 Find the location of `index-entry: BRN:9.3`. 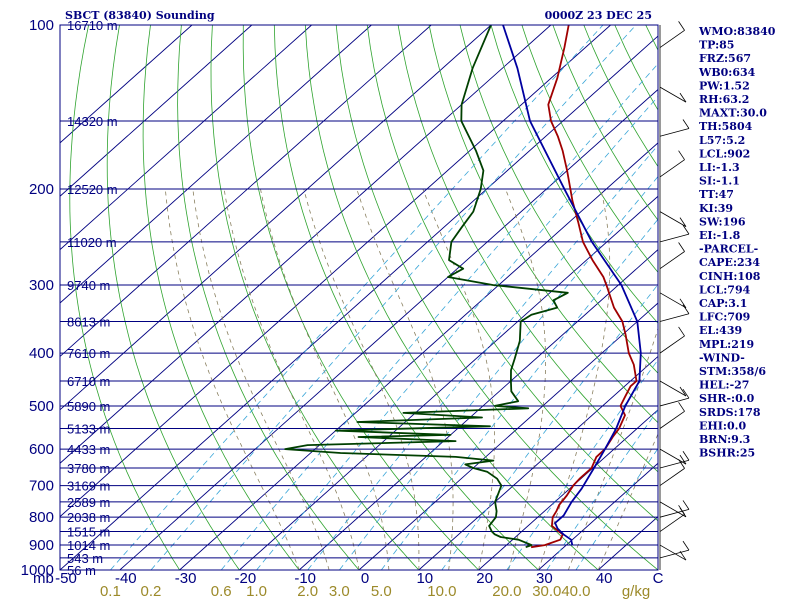

index-entry: BRN:9.3 is located at coordinates (724, 439).